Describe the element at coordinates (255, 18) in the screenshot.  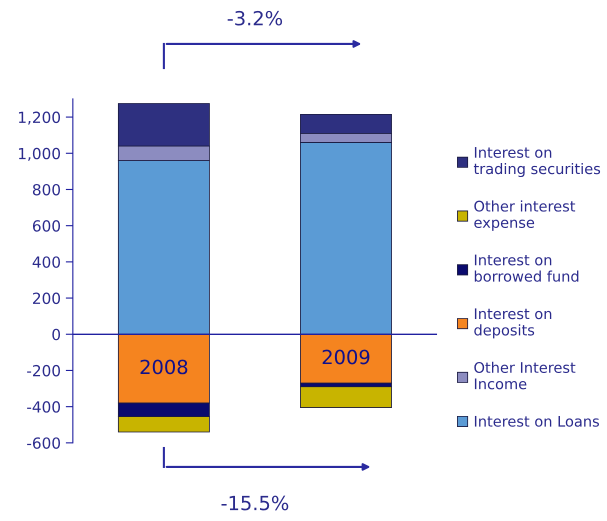
I see `text: -3.2%` at that location.